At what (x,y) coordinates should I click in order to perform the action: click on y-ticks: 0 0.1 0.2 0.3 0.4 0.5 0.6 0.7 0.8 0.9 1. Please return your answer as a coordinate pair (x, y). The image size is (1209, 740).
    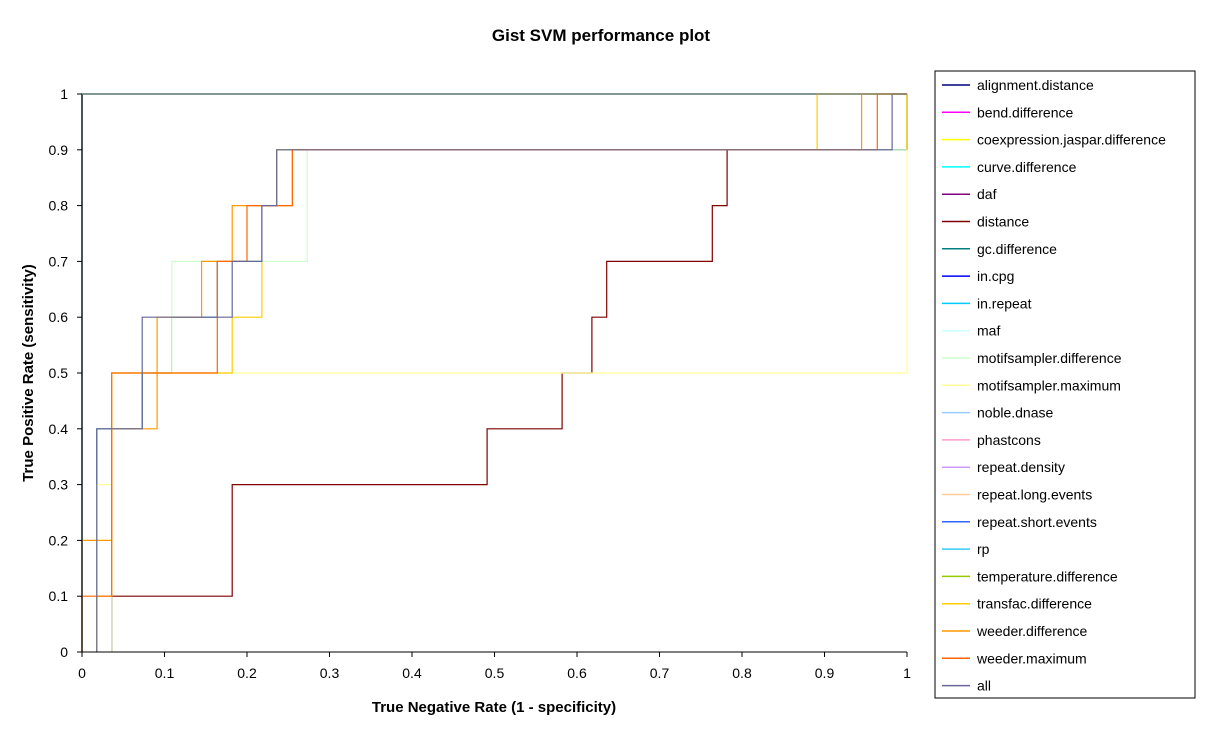
    Looking at the image, I should click on (65, 373).